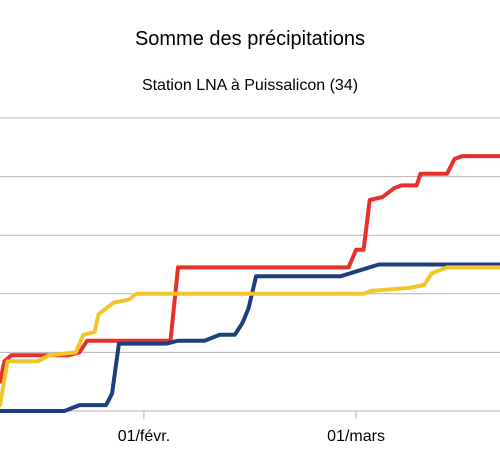  Describe the element at coordinates (250, 39) in the screenshot. I see `chart-title: Somme des précipitations` at that location.